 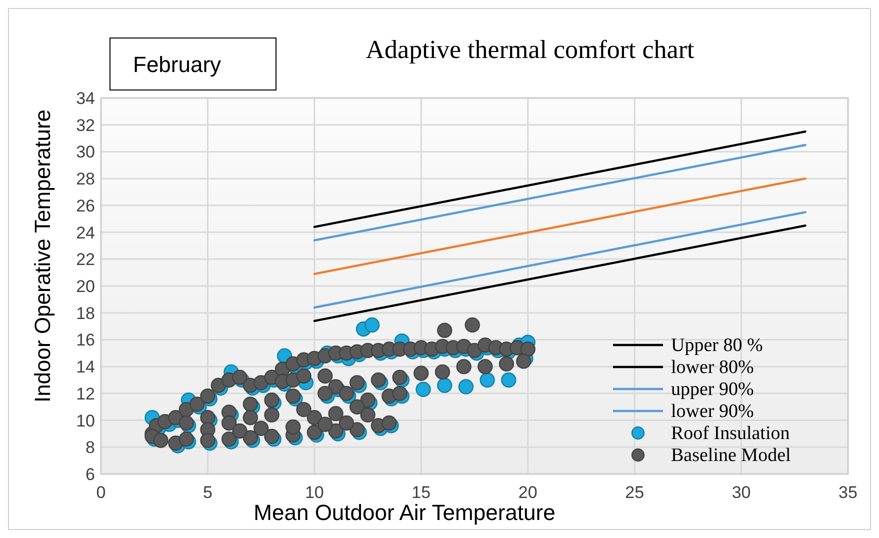 What do you see at coordinates (712, 367) in the screenshot?
I see `legend-label: lower 80%` at bounding box center [712, 367].